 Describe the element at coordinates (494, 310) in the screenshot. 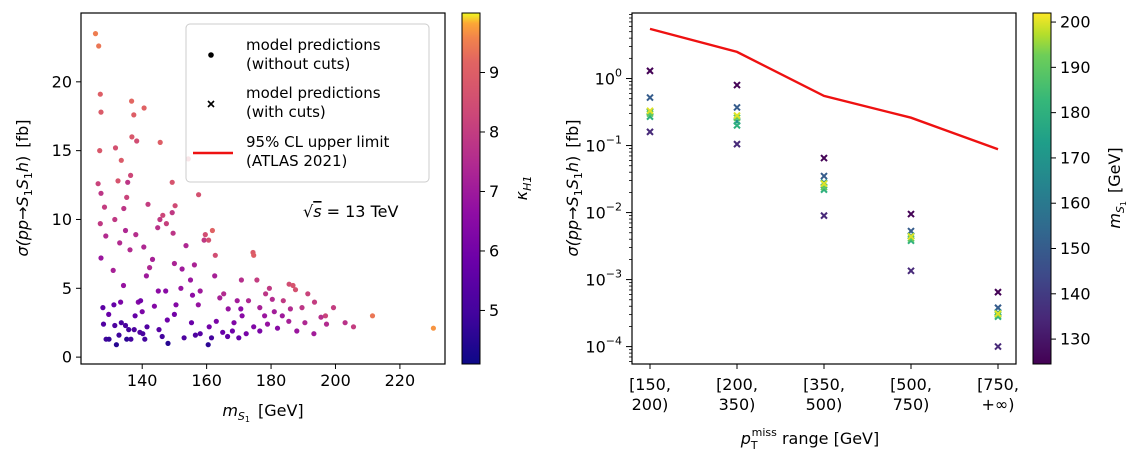

I see `colorbar-tick-label: 5` at that location.